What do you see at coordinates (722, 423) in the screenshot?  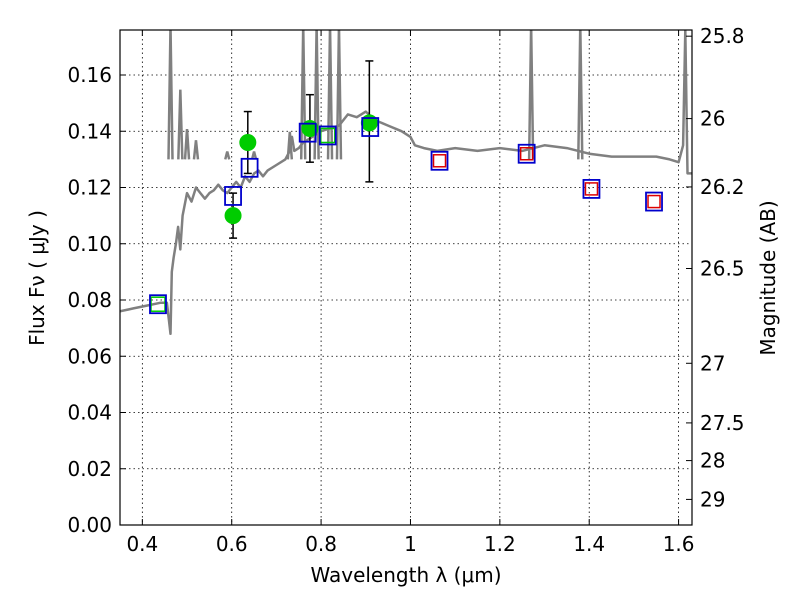 I see `mag-tick-label: 27.5` at bounding box center [722, 423].